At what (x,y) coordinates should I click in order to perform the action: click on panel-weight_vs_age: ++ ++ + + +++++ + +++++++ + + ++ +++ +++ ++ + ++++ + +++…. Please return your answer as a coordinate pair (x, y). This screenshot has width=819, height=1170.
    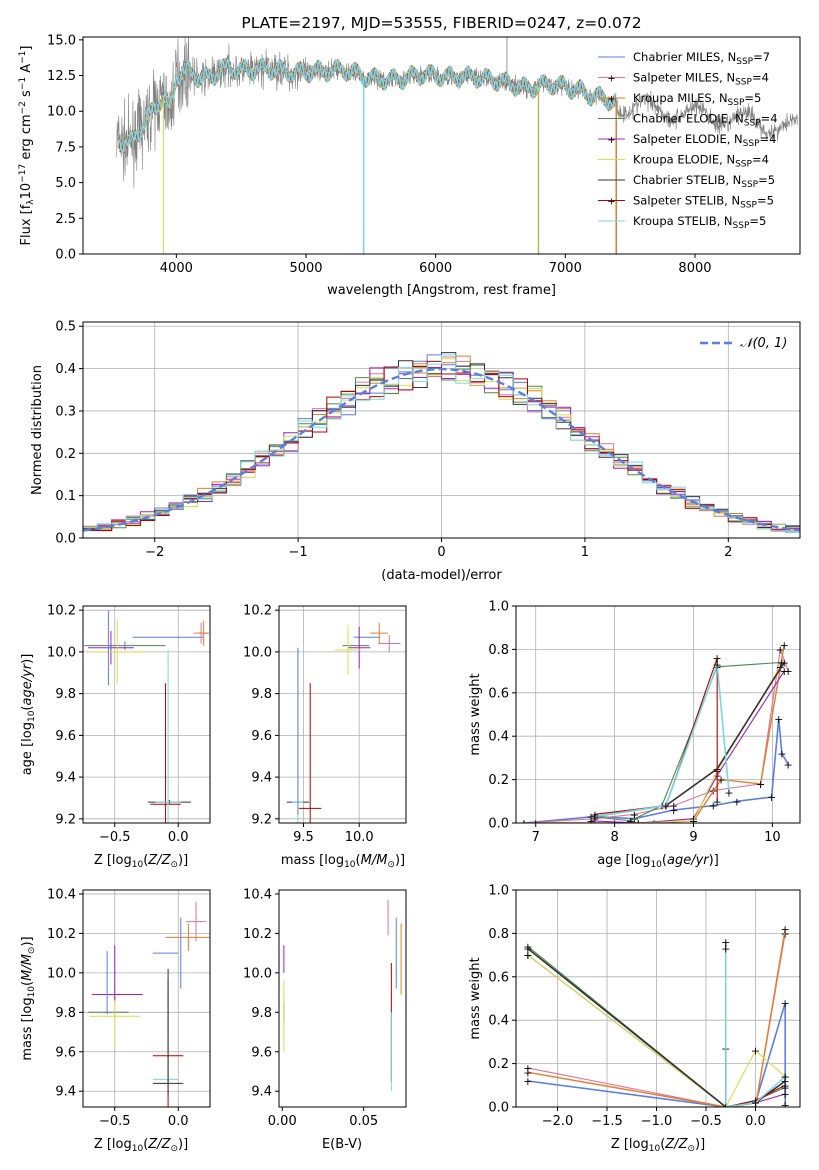
    Looking at the image, I should click on (644, 722).